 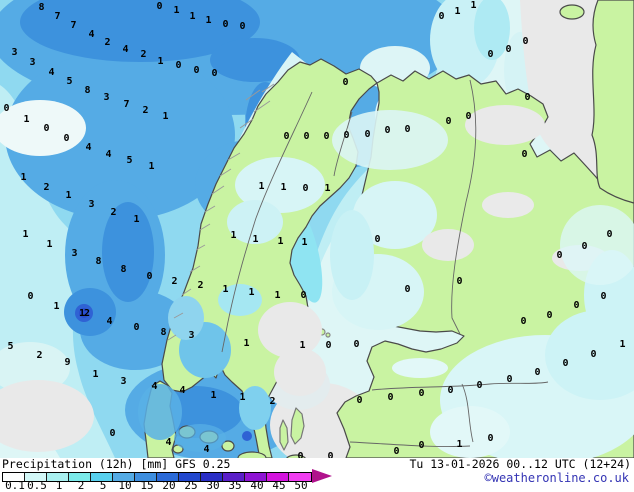 What do you see at coordinates (15, 485) in the screenshot?
I see `legend-tick-label: 0.1` at bounding box center [15, 485].